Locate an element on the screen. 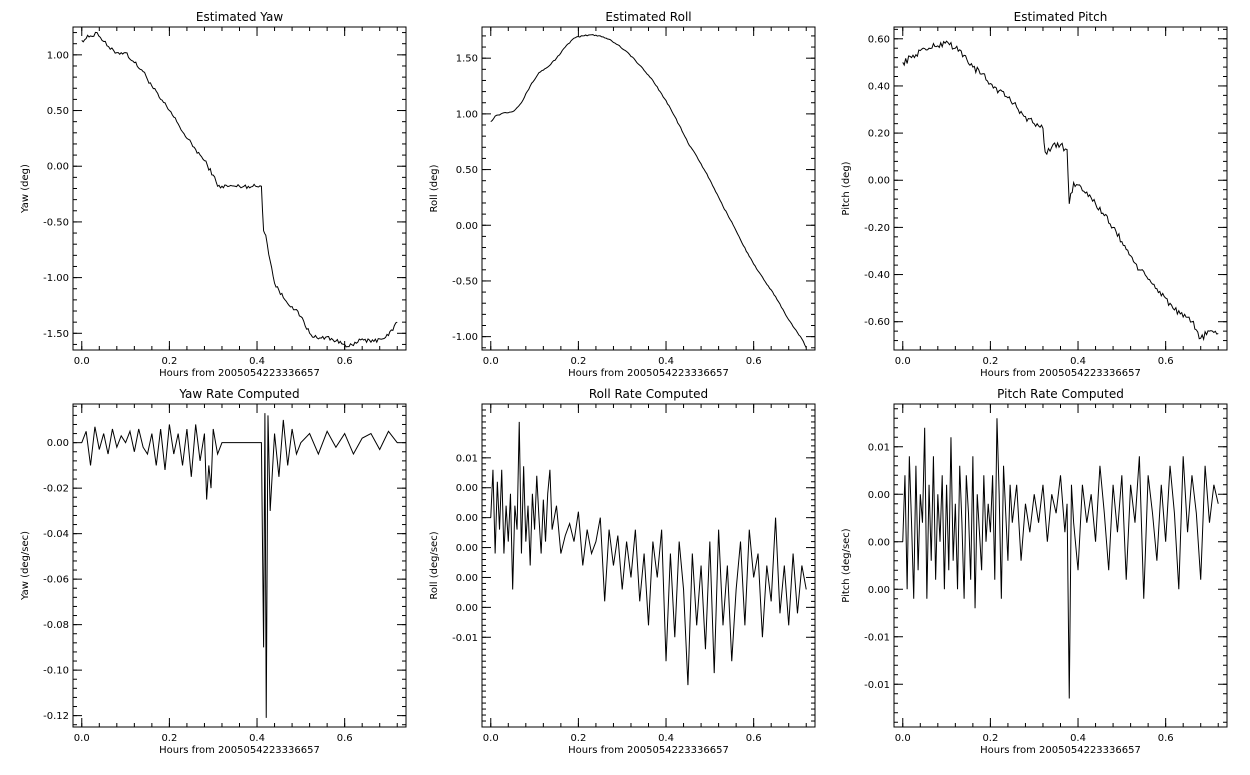 This screenshot has height=775, width=1250. estimated-pitch-x-tick-label: 0.6 is located at coordinates (1166, 361).